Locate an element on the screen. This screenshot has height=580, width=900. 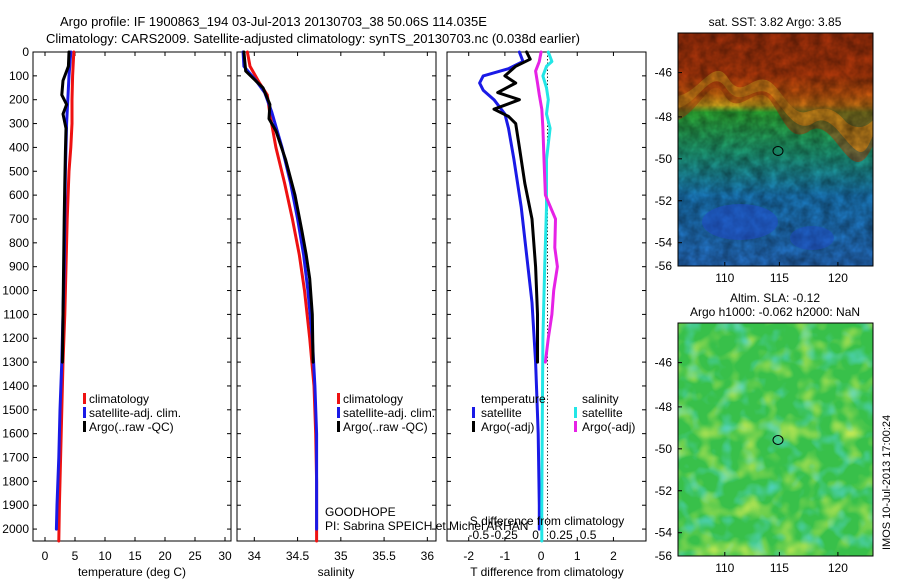
secondary-x-tick-label: -0.5 is located at coordinates (478, 535).